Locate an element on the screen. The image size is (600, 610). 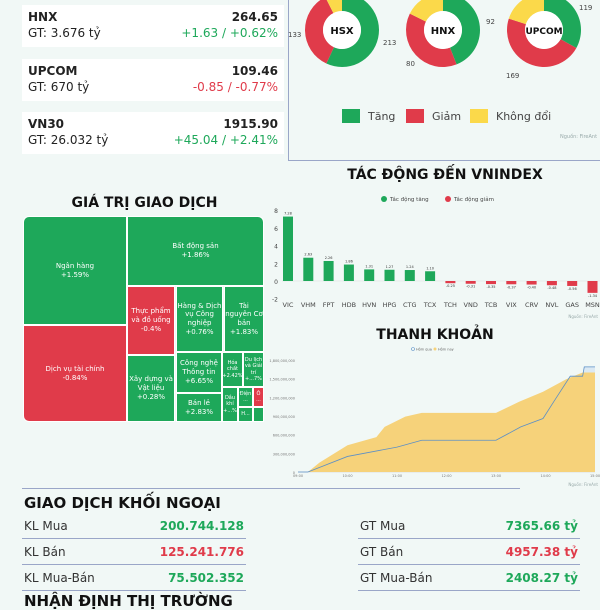
donut-slice-down is located at coordinates (319, 32).